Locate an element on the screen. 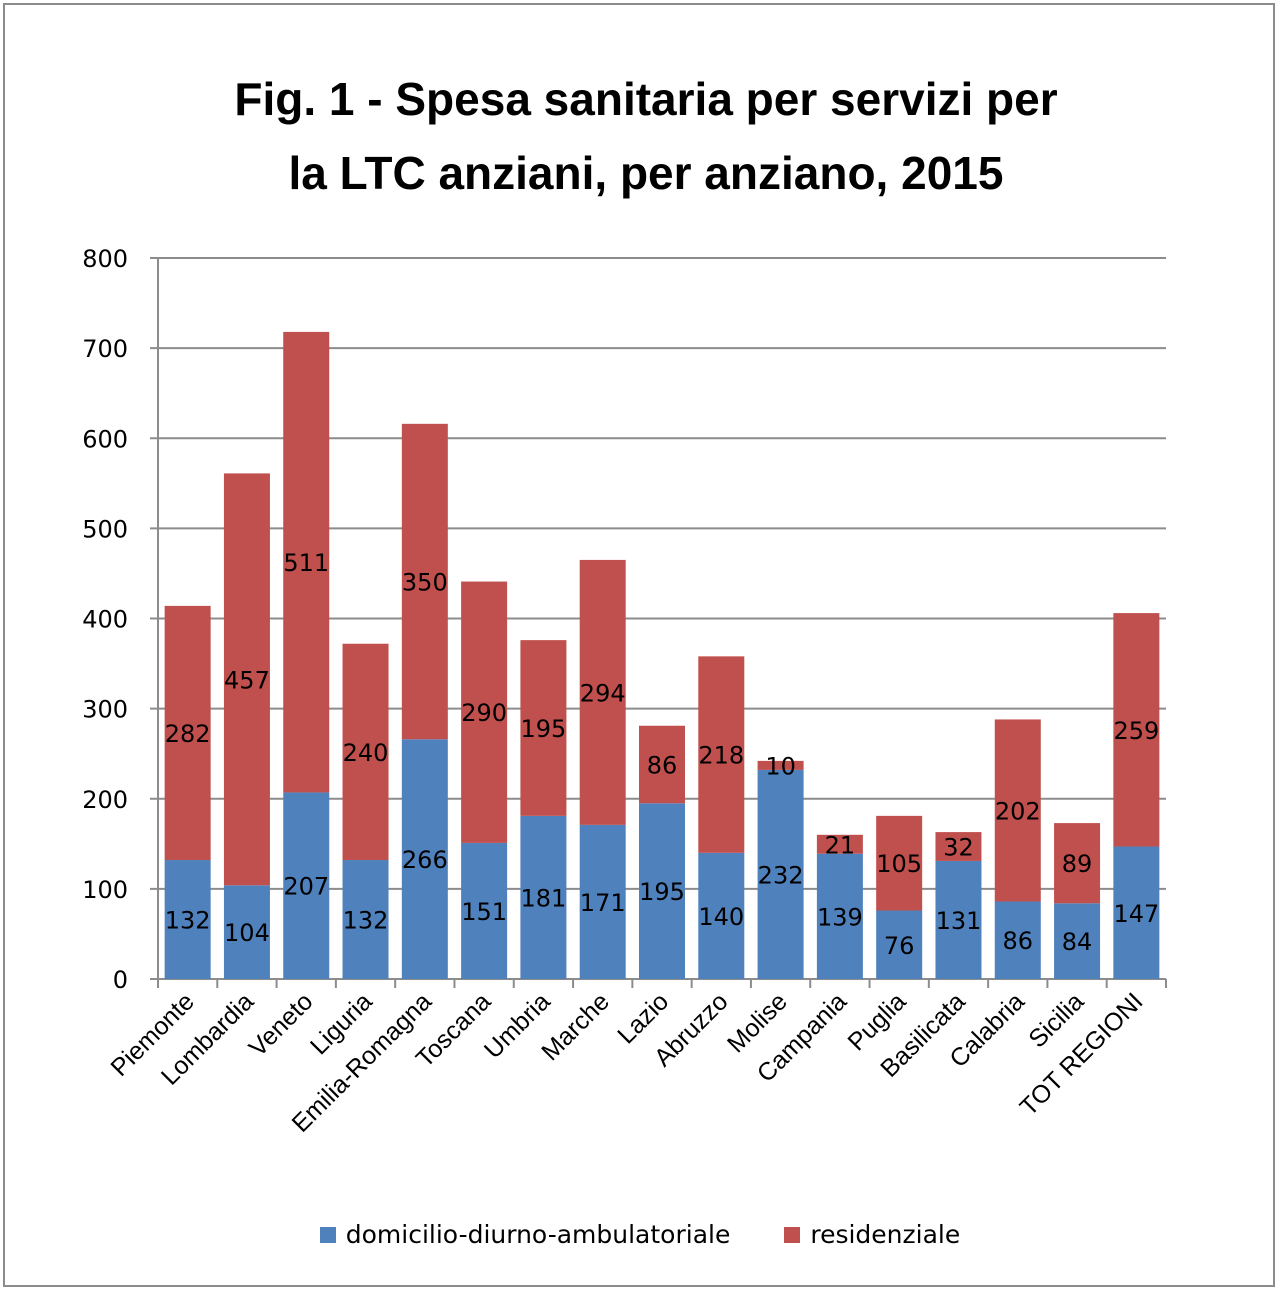 This screenshot has width=1280, height=1292. data-label-domicilio: 147 is located at coordinates (1136, 914).